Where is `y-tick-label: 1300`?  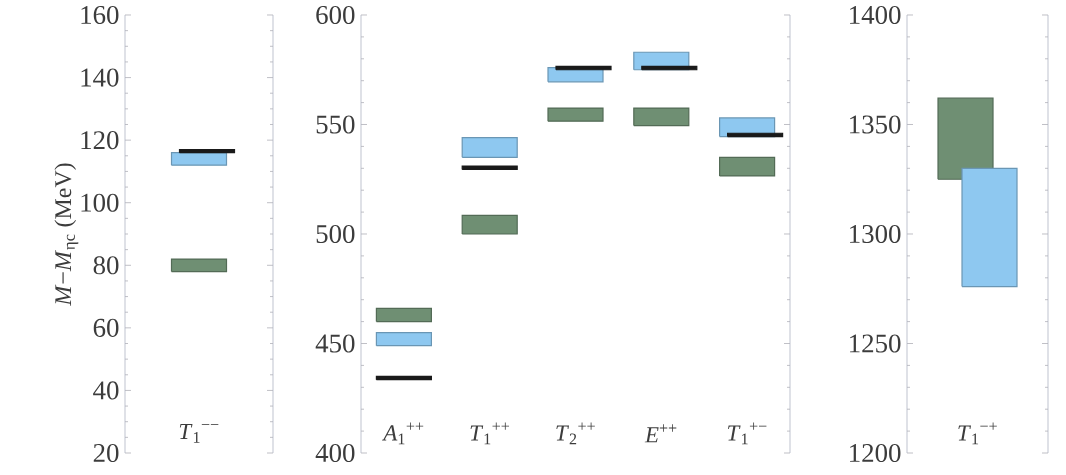 y-tick-label: 1300 is located at coordinates (875, 234).